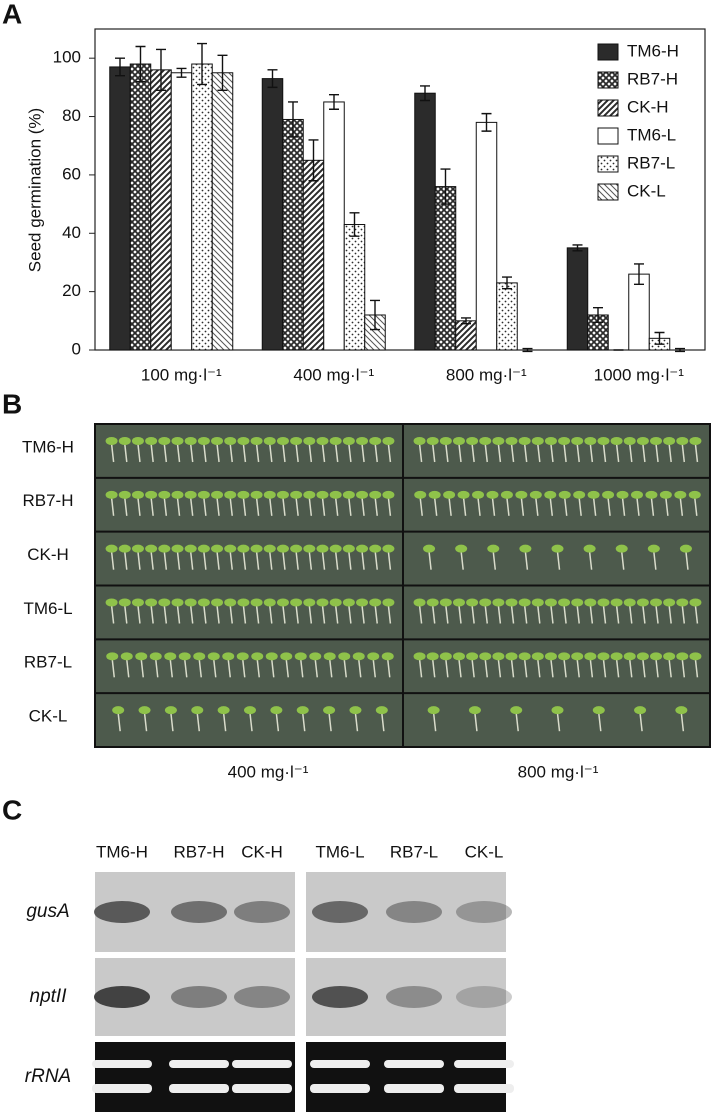  What do you see at coordinates (48, 554) in the screenshot?
I see `row-label: CK-H` at bounding box center [48, 554].